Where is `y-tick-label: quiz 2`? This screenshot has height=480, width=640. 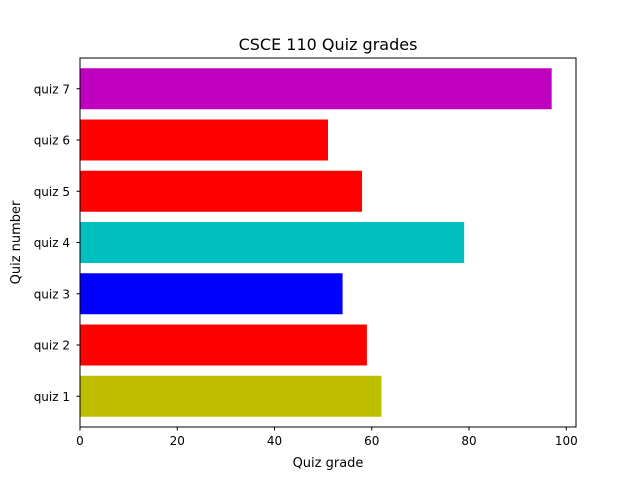
y-tick-label: quiz 2 is located at coordinates (52, 346).